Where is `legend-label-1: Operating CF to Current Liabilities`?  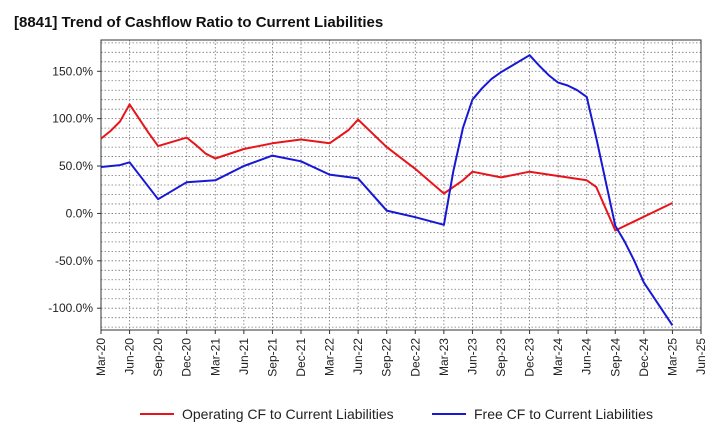 legend-label-1: Operating CF to Current Liabilities is located at coordinates (288, 414).